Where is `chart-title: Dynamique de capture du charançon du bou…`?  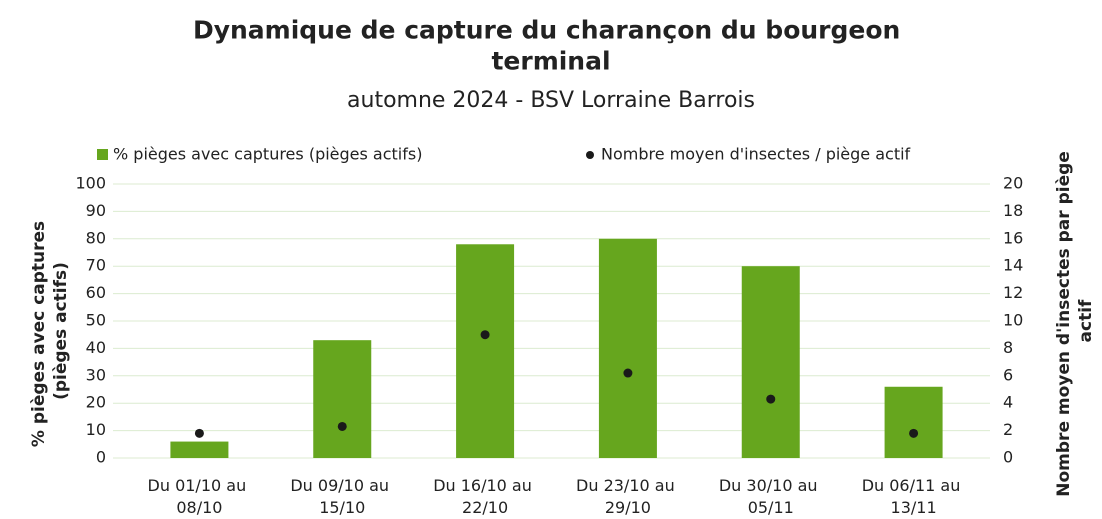
chart-title: Dynamique de capture du charançon du bou… is located at coordinates (551, 46).